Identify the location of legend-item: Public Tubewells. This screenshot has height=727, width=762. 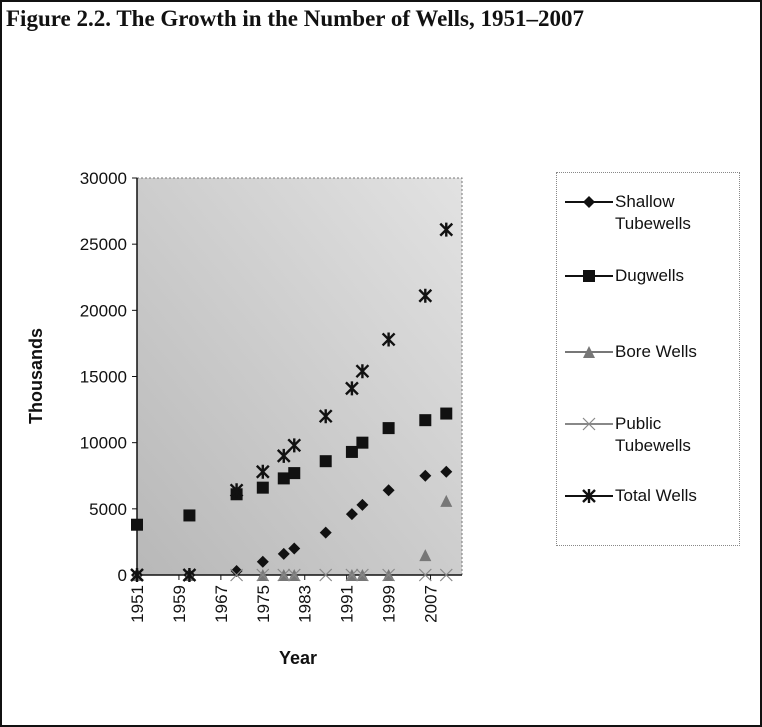
(651, 435).